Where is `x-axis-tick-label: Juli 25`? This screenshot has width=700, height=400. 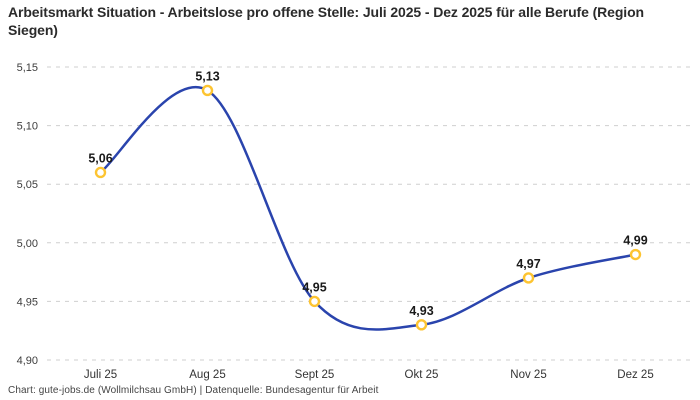 x-axis-tick-label: Juli 25 is located at coordinates (100, 375).